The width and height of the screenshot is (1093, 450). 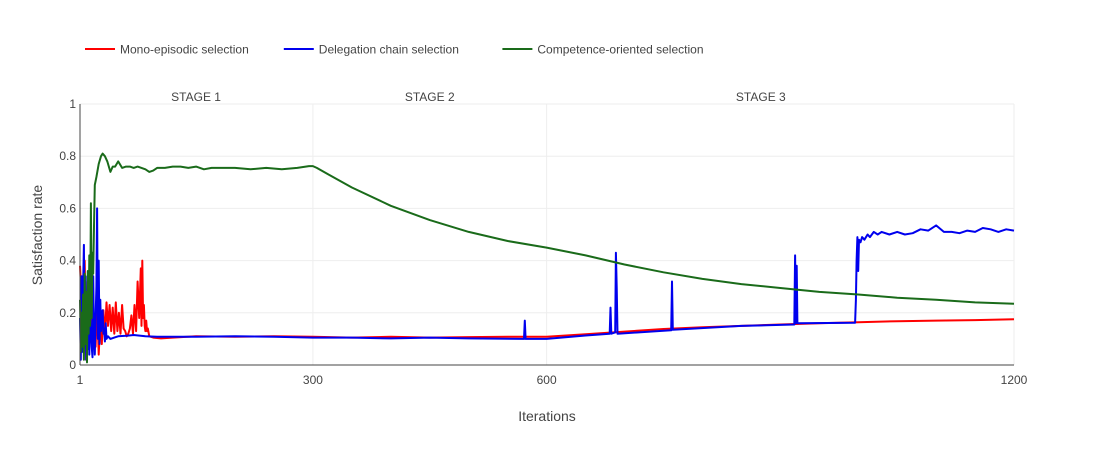 I want to click on y-tick-label: 0.2, so click(x=67, y=313).